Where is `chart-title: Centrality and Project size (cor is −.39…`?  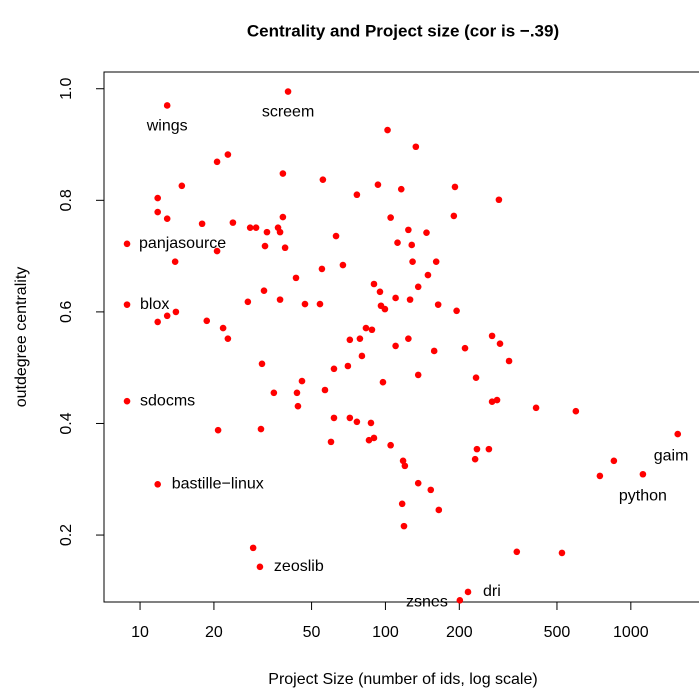
chart-title: Centrality and Project size (cor is −.39… is located at coordinates (403, 30).